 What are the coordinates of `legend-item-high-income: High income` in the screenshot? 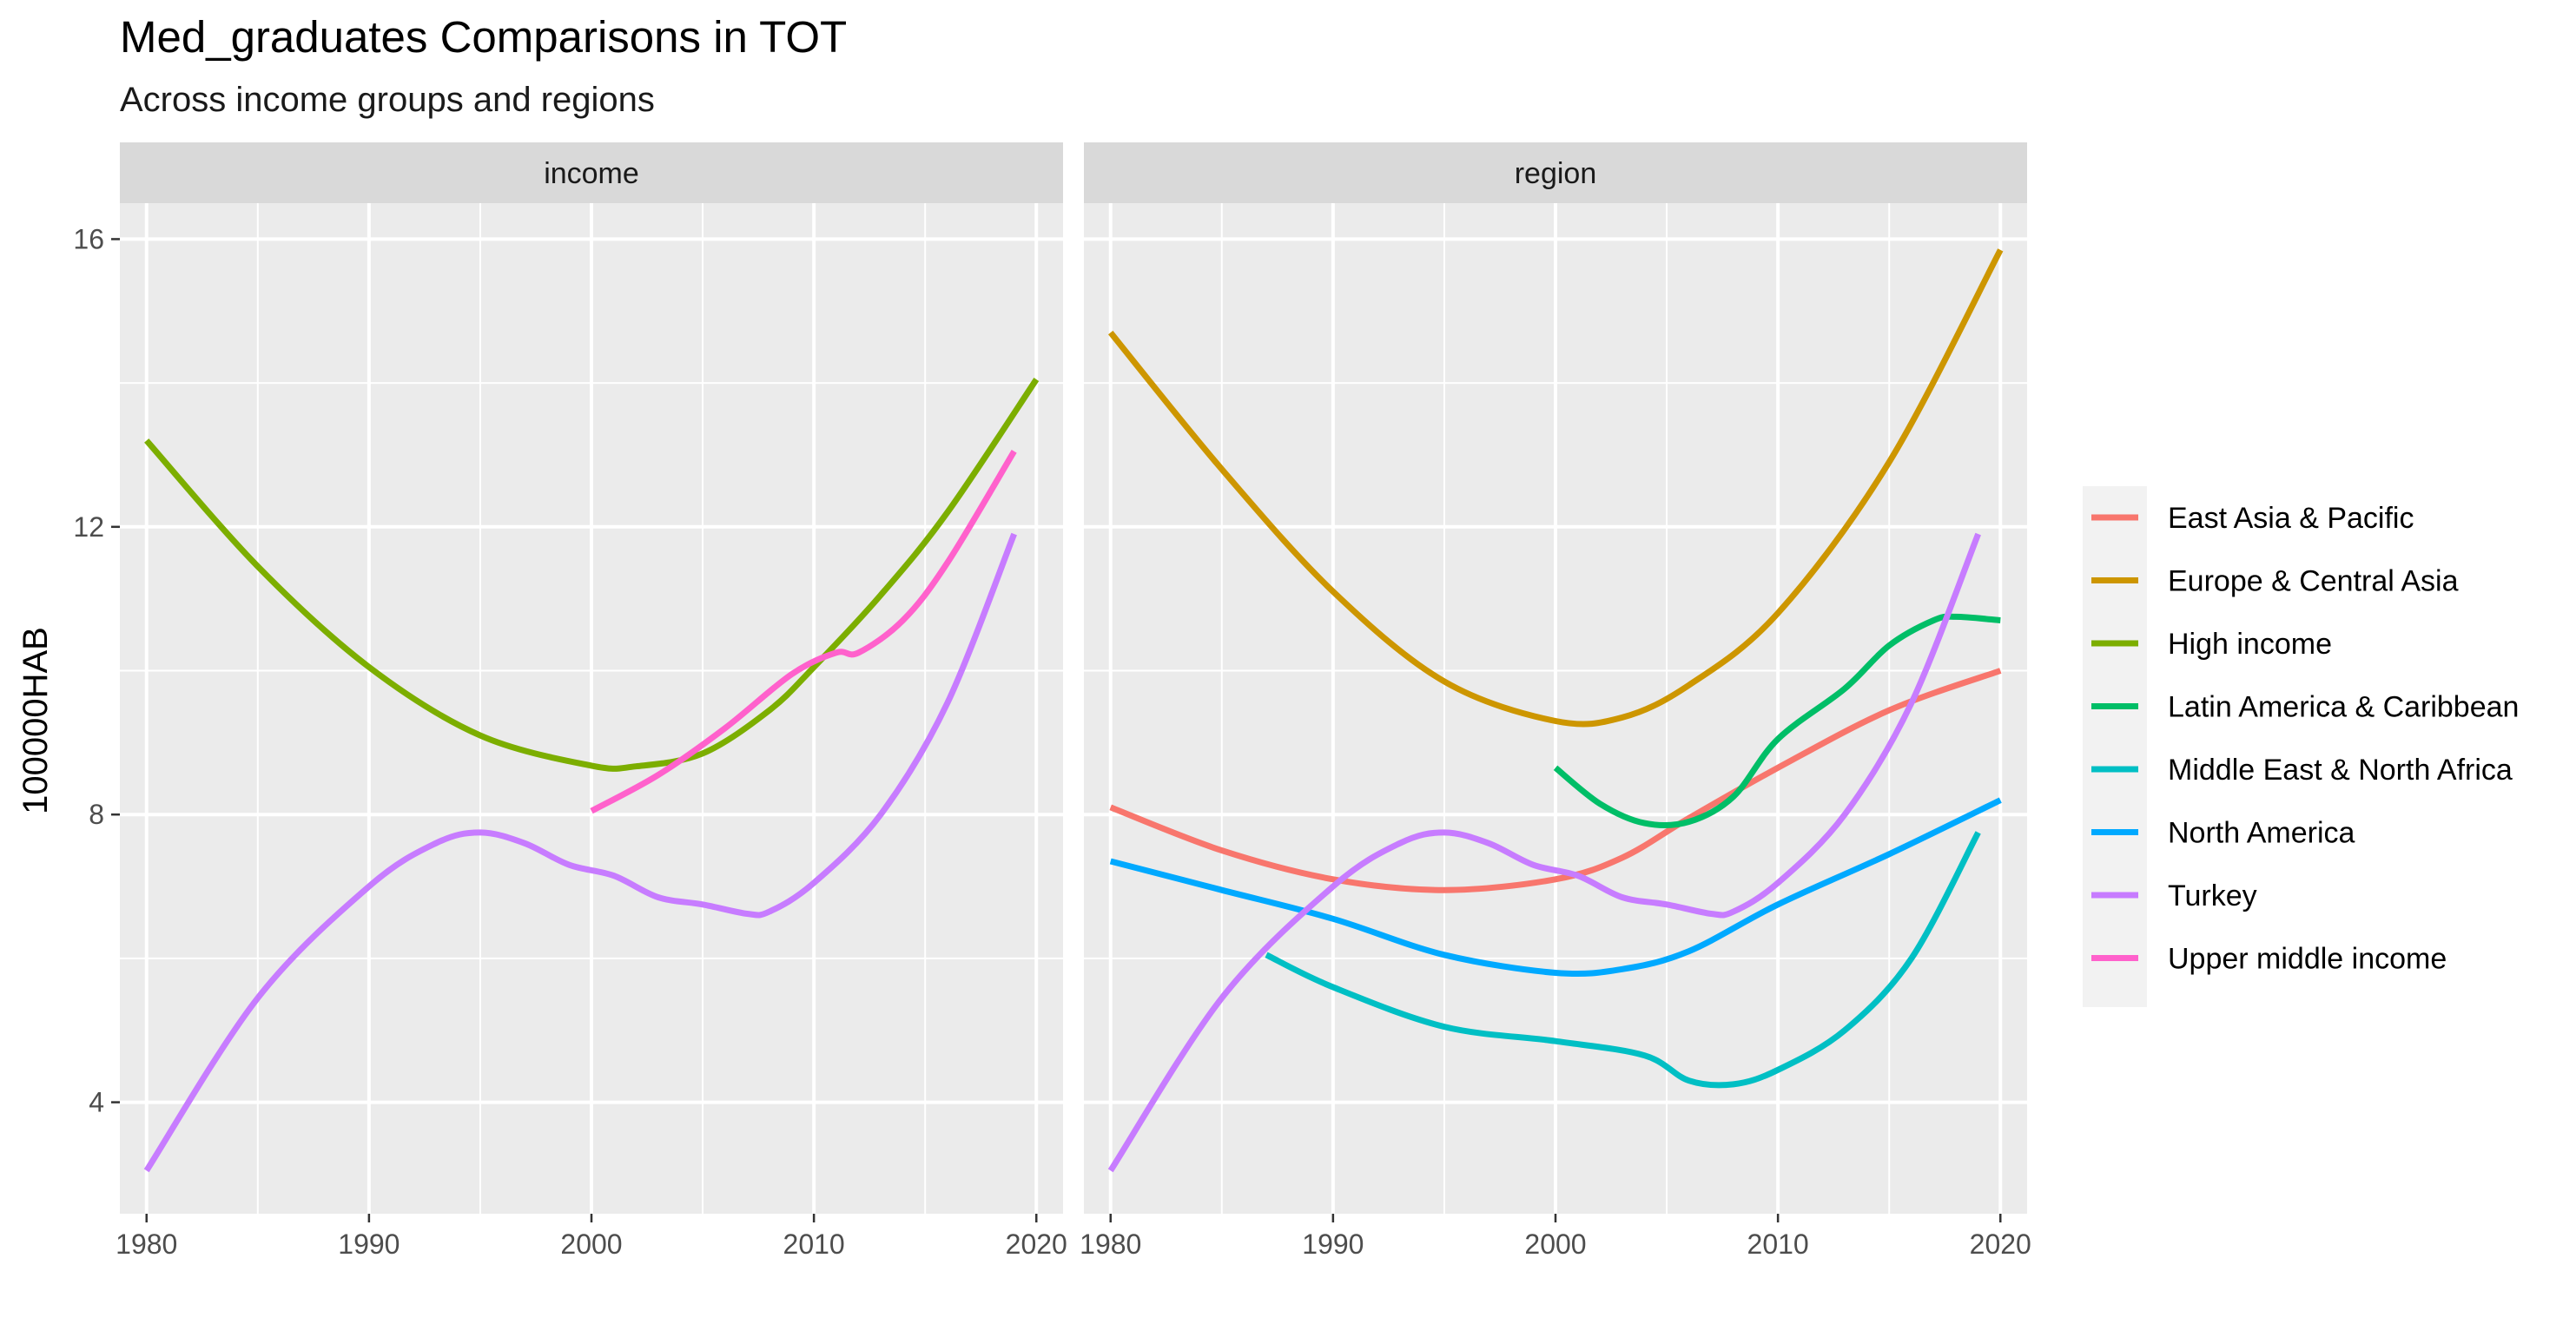 It's located at (2211, 645).